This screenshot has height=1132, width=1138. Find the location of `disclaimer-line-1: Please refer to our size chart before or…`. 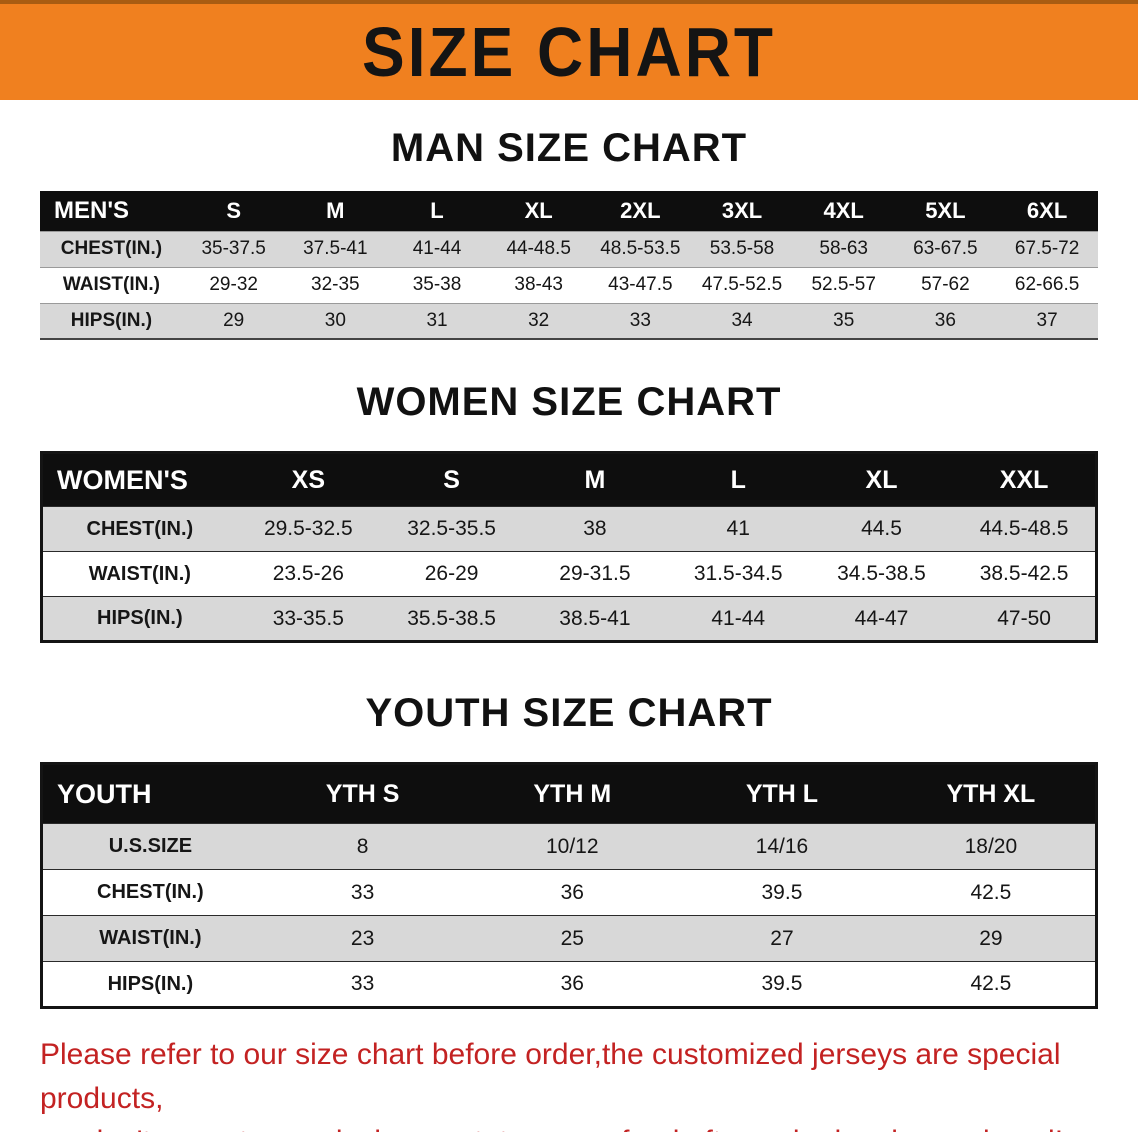

disclaimer-line-1: Please refer to our size chart before or… is located at coordinates (550, 1076).